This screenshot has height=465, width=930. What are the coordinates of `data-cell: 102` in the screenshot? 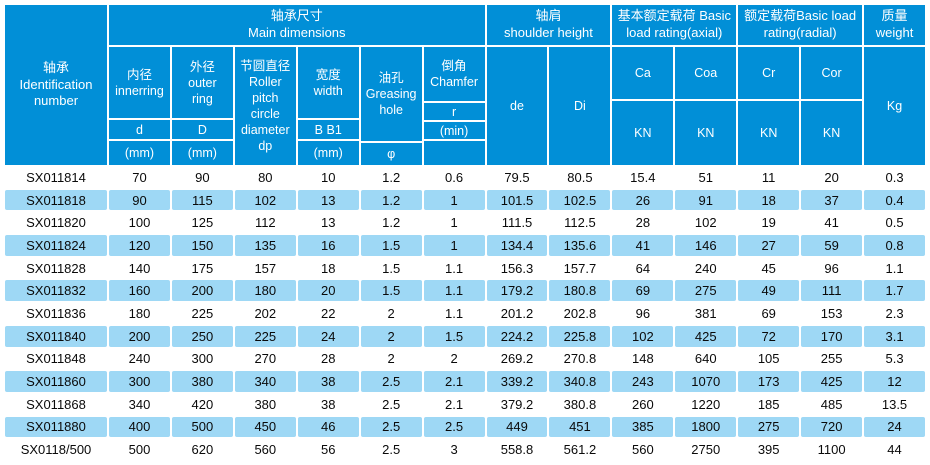 It's located at (705, 223).